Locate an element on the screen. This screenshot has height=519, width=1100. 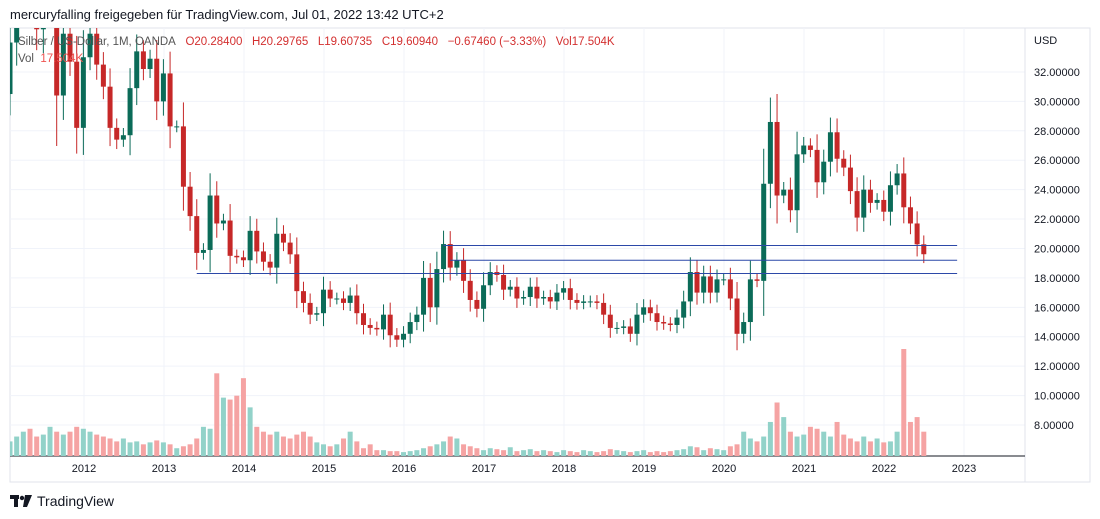
volume-legend: Vol 17.504K is located at coordinates (50, 59).